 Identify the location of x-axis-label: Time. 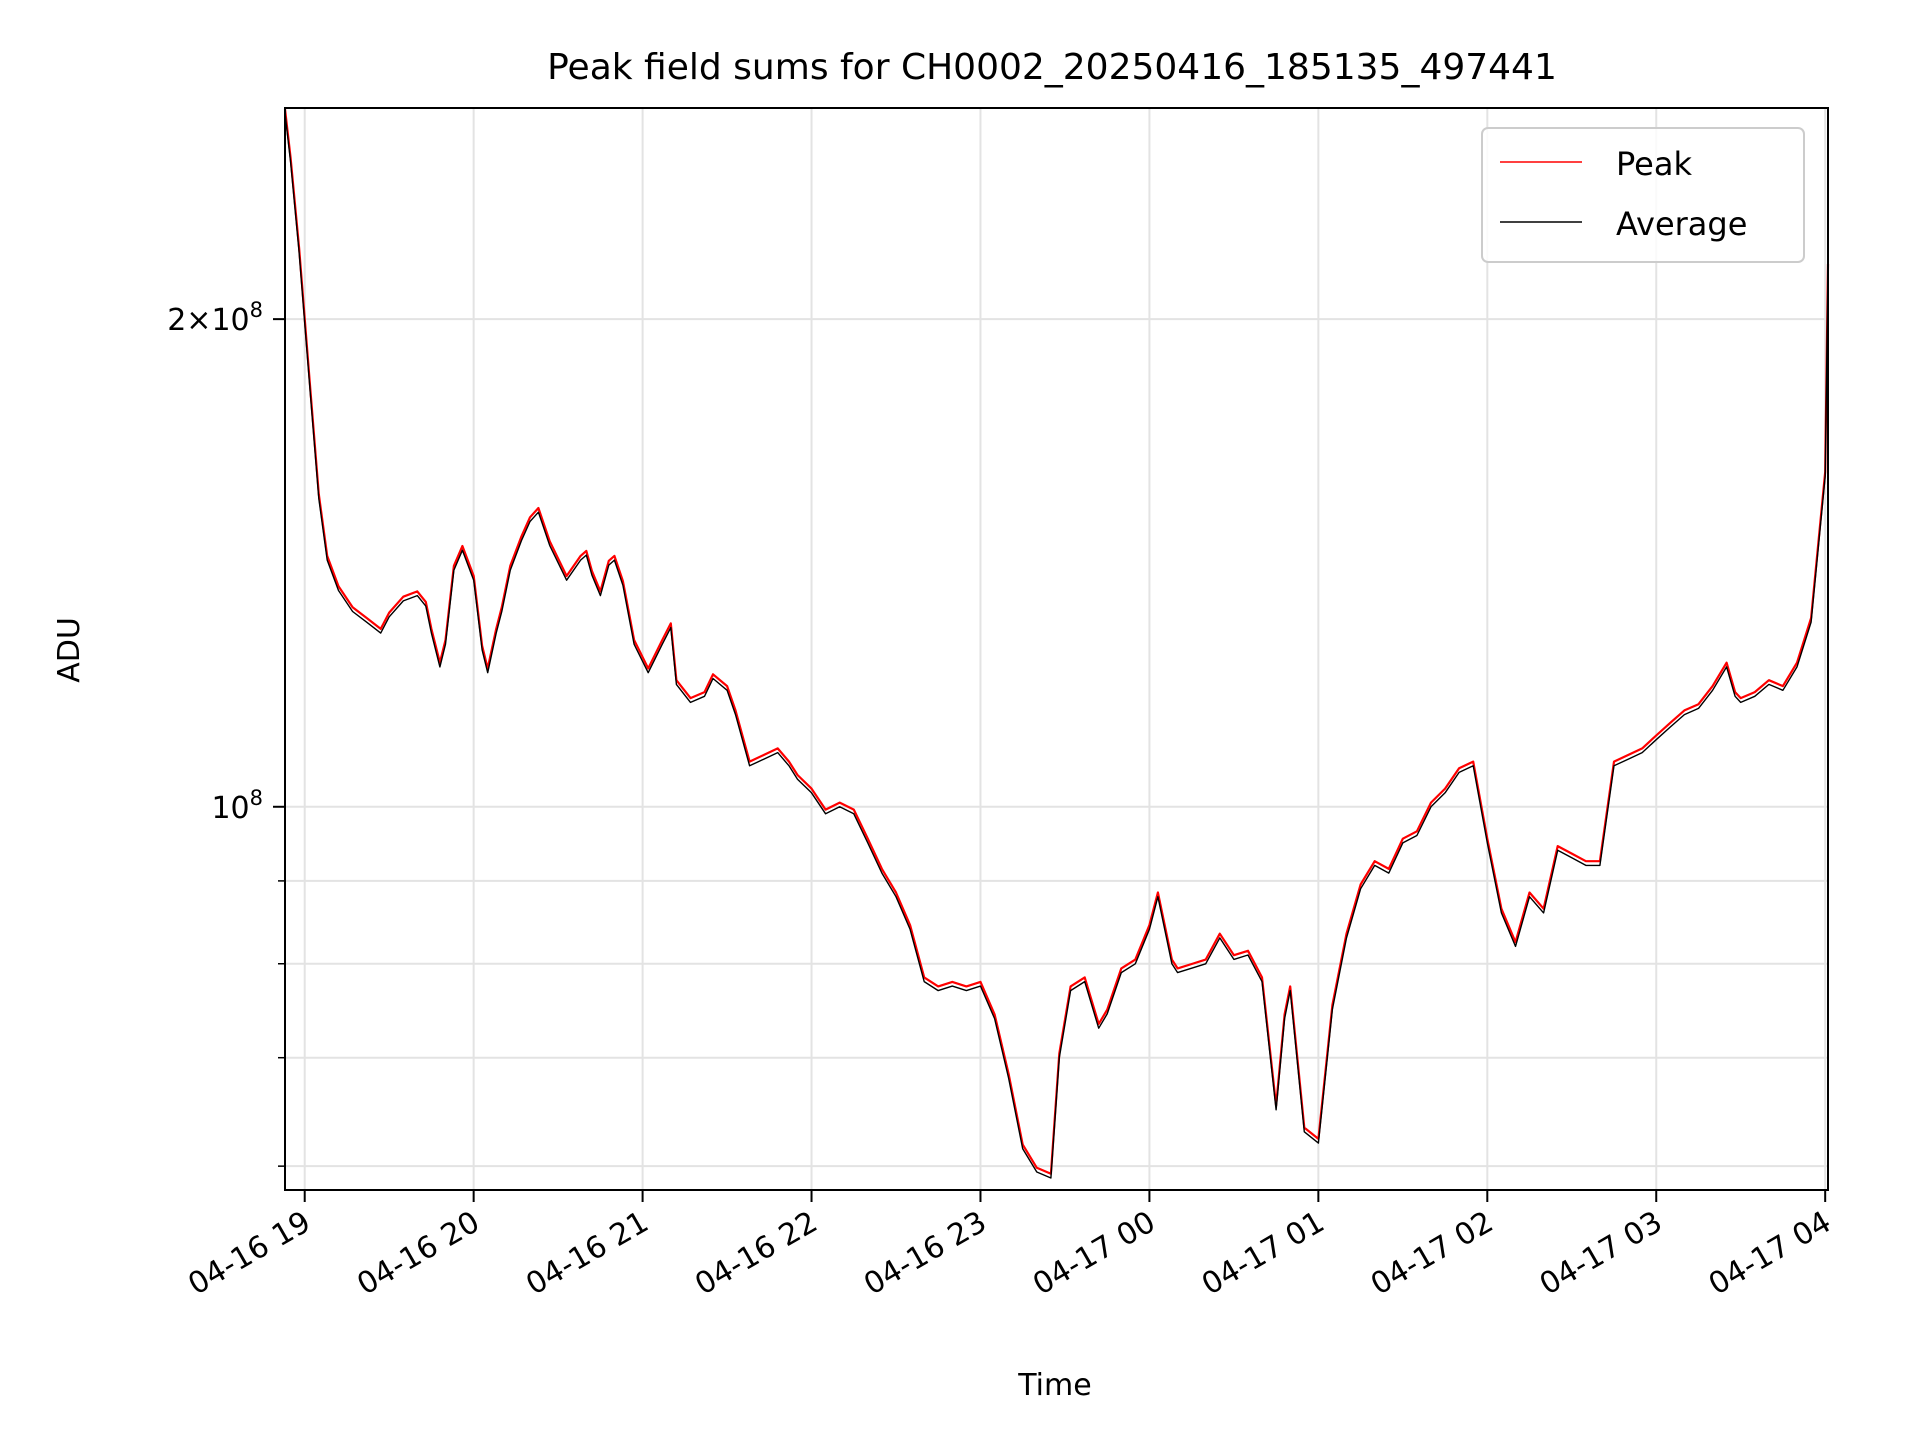
(1054, 1385).